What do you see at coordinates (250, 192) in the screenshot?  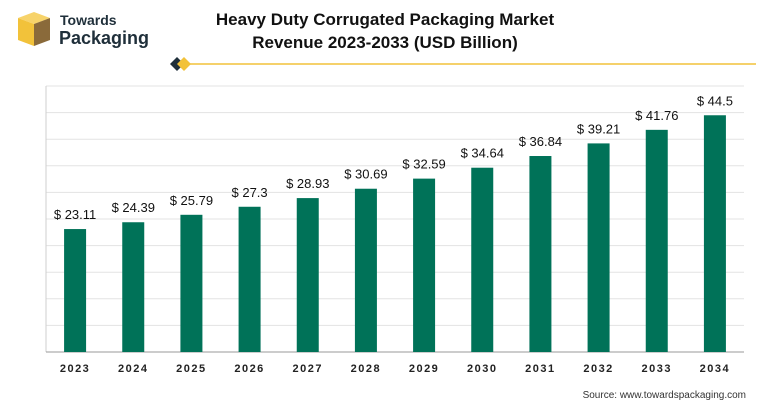 I see `data-label: $ 27.3` at bounding box center [250, 192].